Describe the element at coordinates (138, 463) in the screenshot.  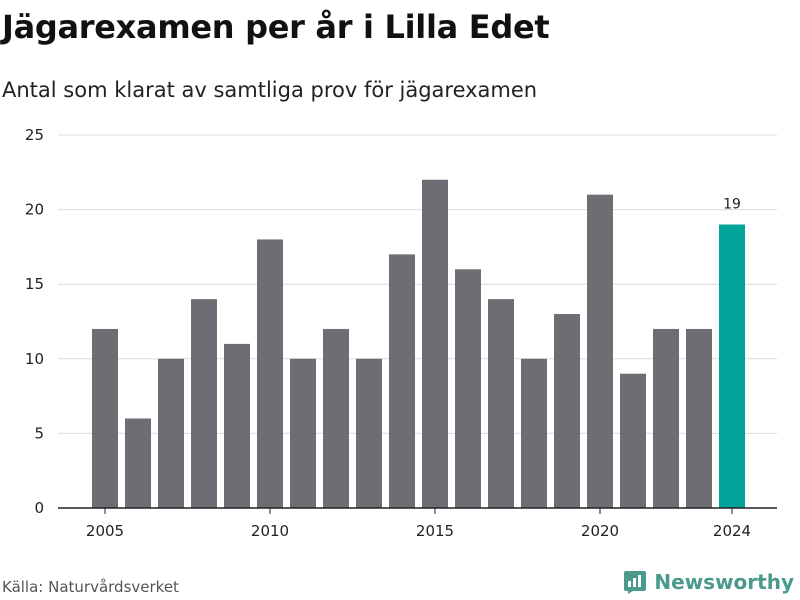
I see `bar-2006` at that location.